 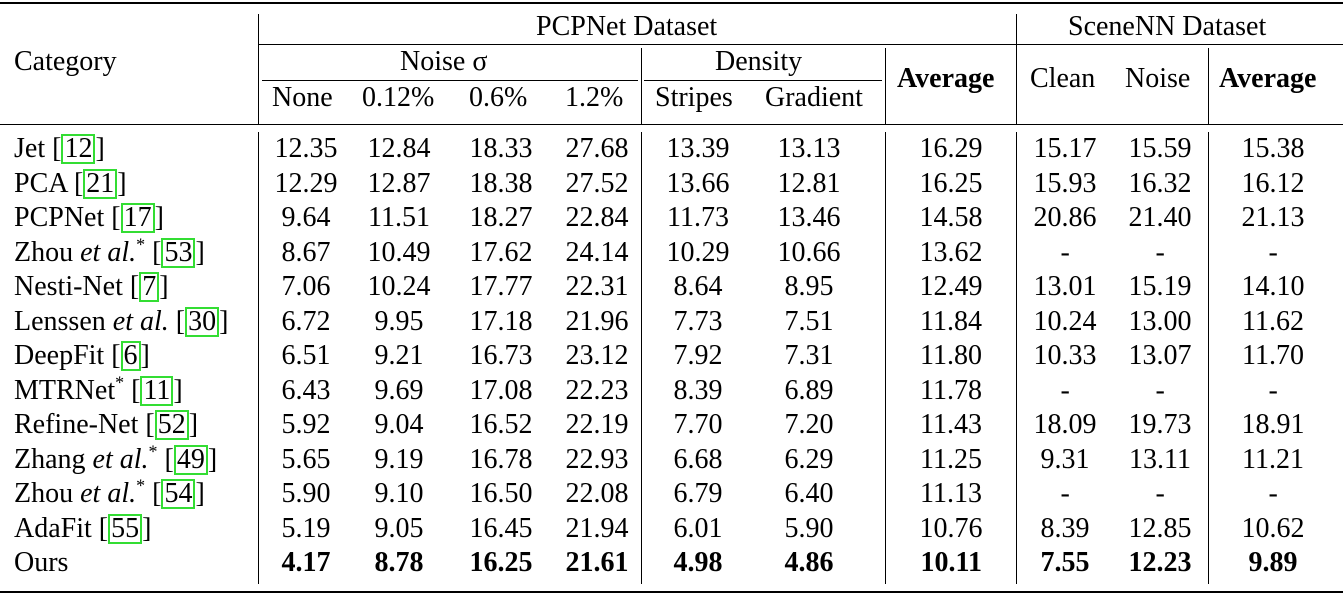 What do you see at coordinates (809, 528) in the screenshot?
I see `table-cell: 5.90` at bounding box center [809, 528].